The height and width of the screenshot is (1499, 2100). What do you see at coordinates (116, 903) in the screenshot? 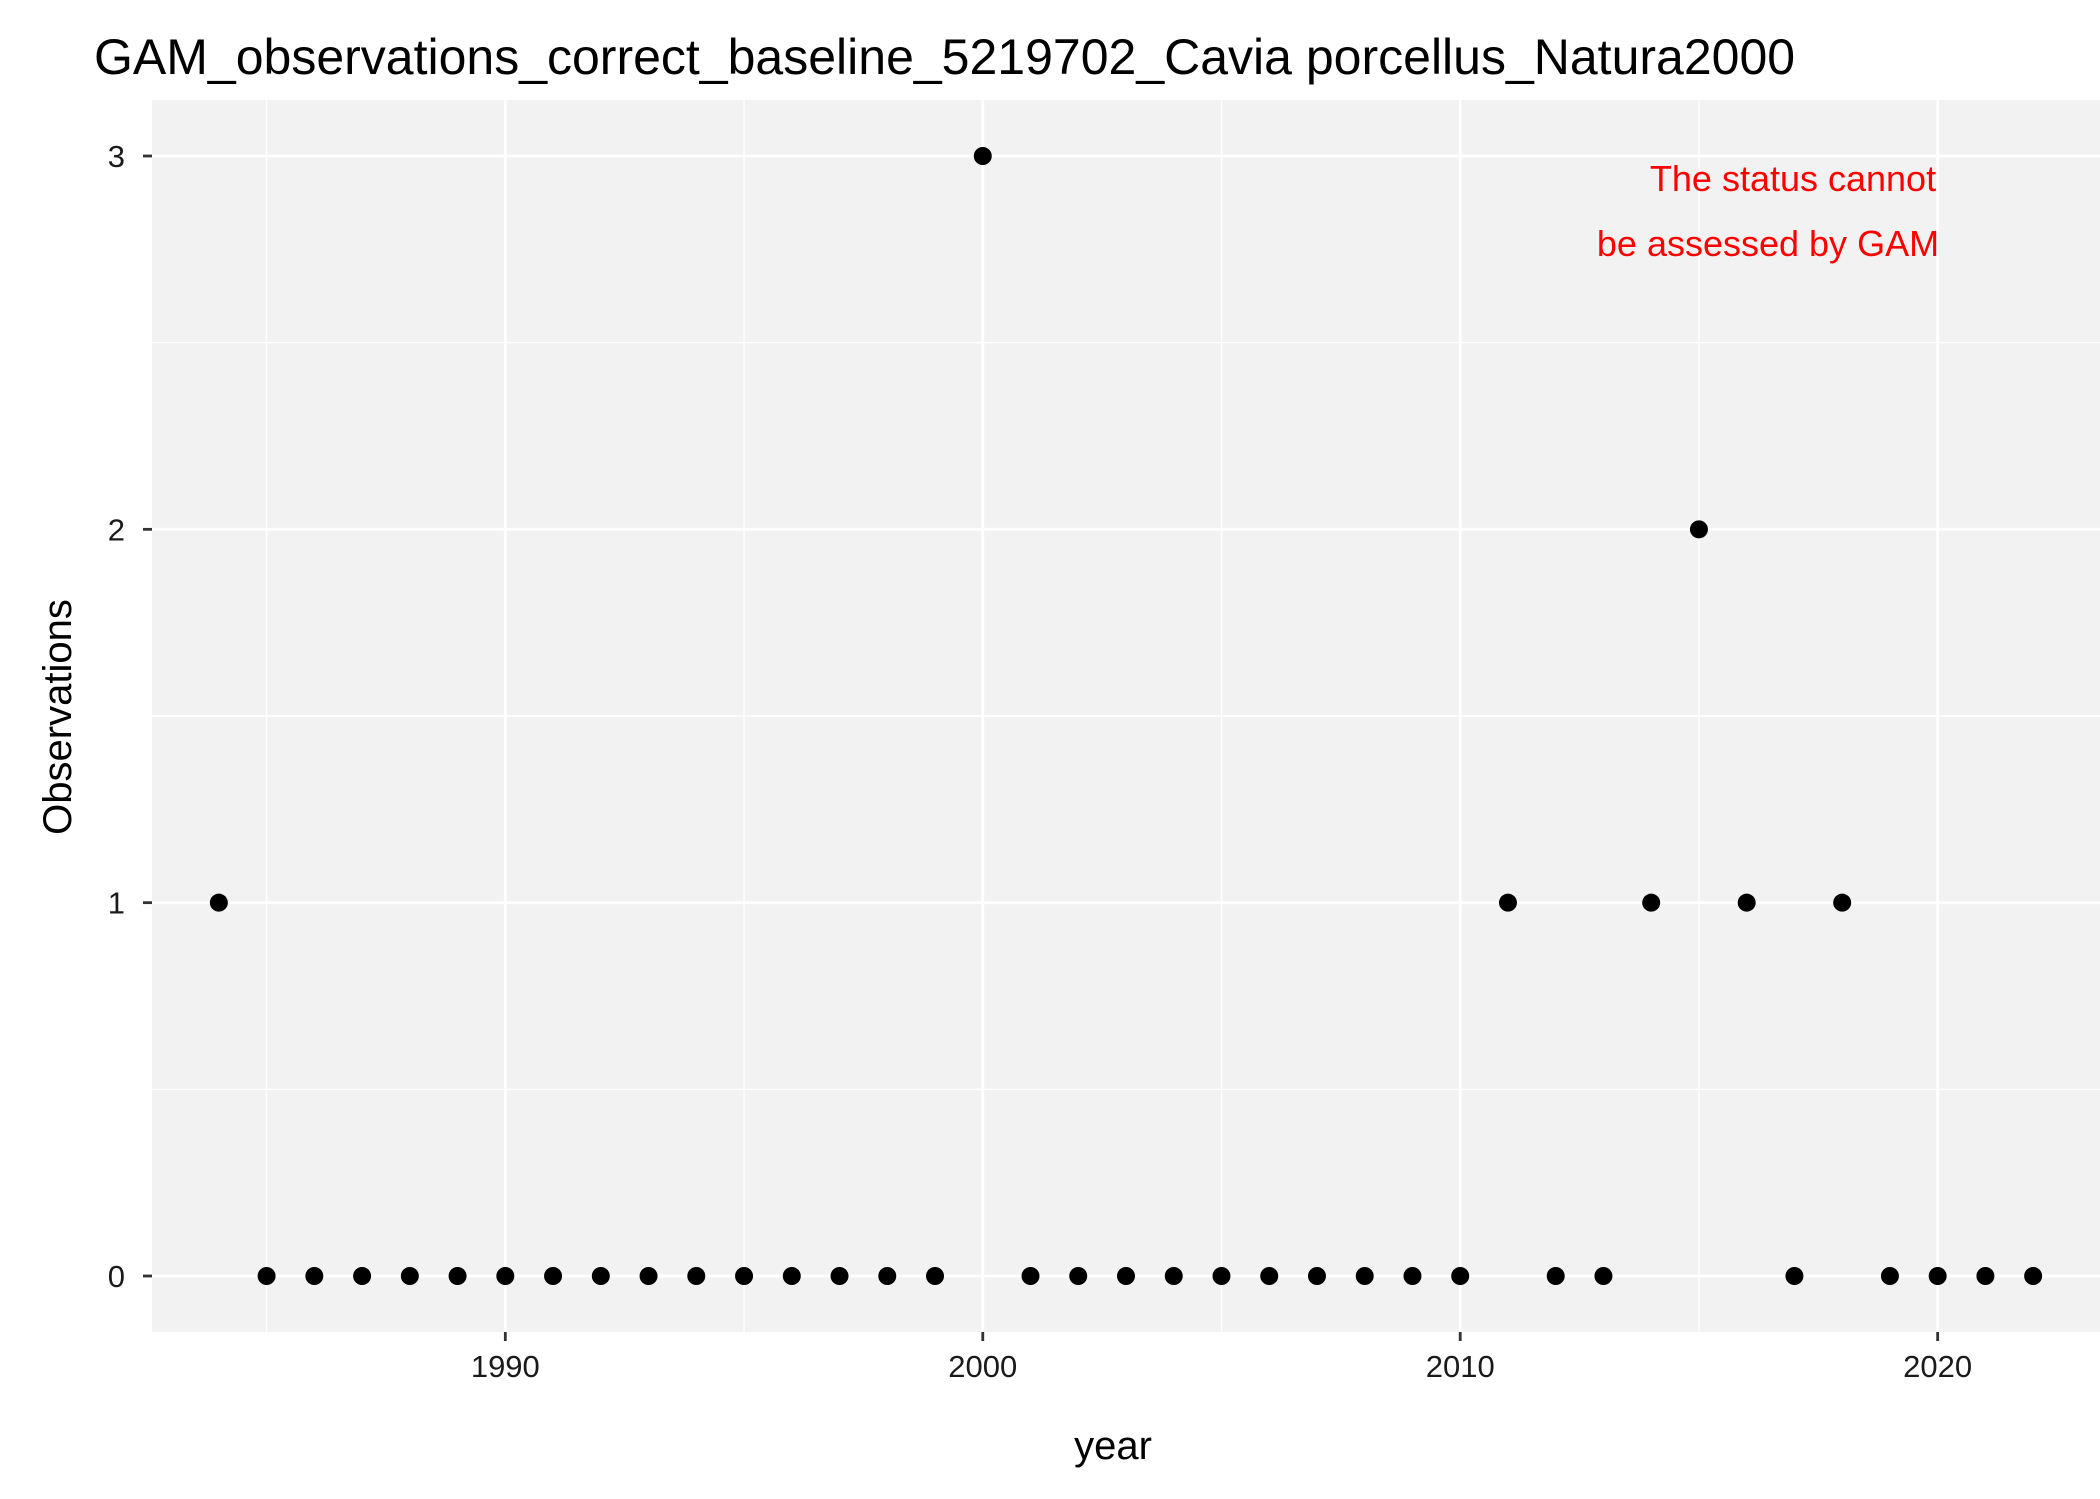
I see `y-tick-label: 1` at bounding box center [116, 903].